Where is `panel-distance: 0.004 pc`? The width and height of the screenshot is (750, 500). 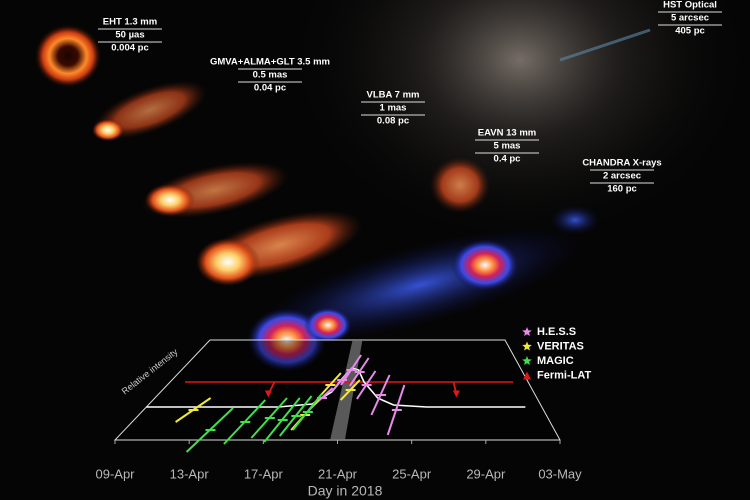 panel-distance: 0.004 pc is located at coordinates (130, 48).